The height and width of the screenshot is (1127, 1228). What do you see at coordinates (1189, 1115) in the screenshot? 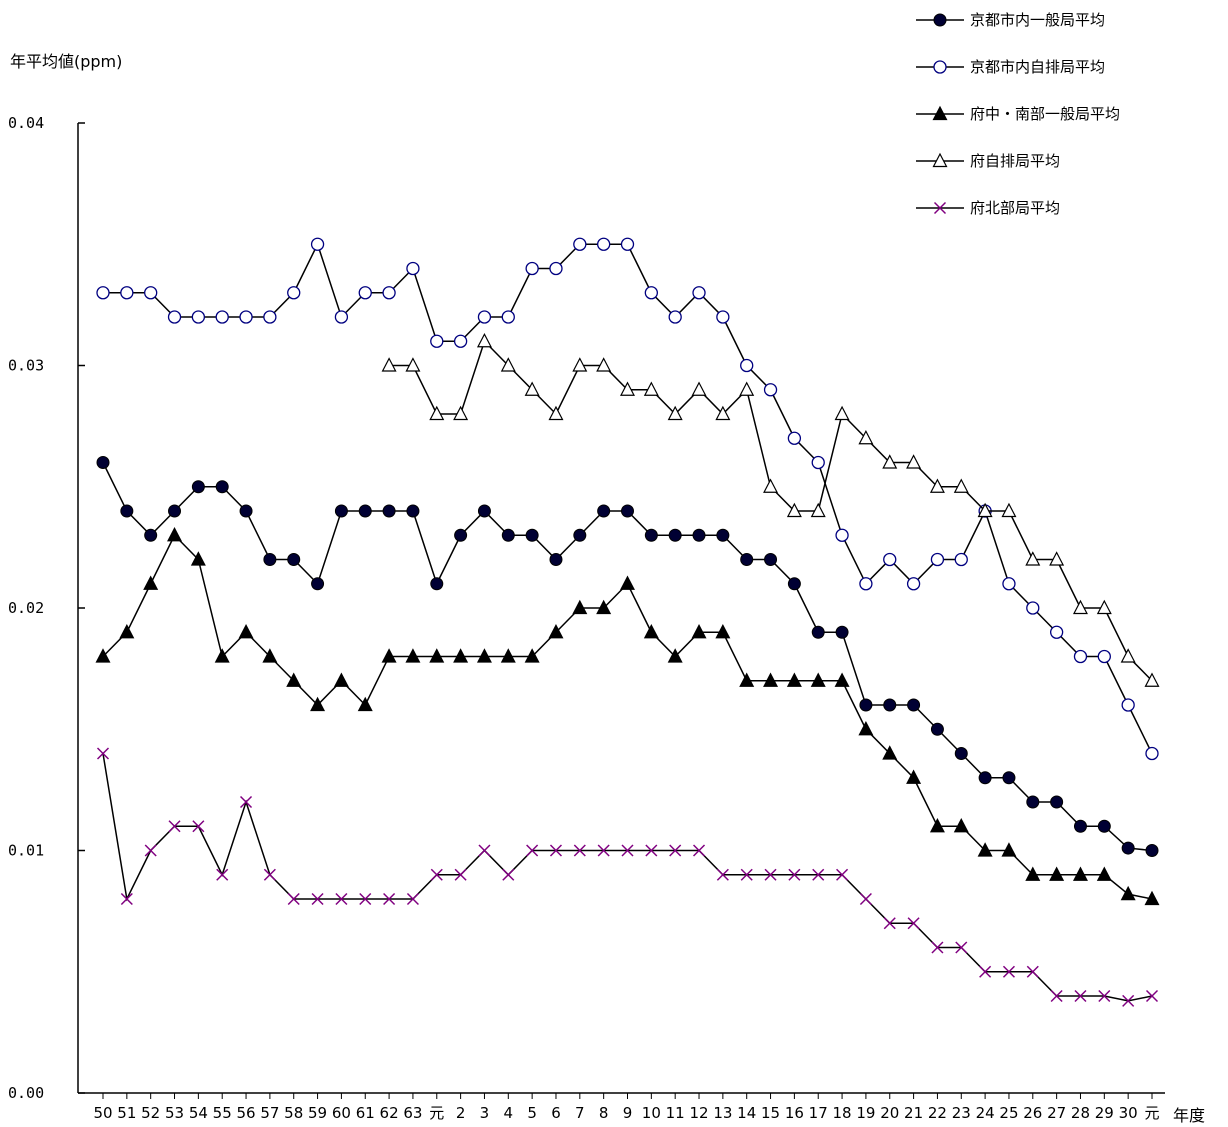
I see `x-axis-title: 年度` at bounding box center [1189, 1115].